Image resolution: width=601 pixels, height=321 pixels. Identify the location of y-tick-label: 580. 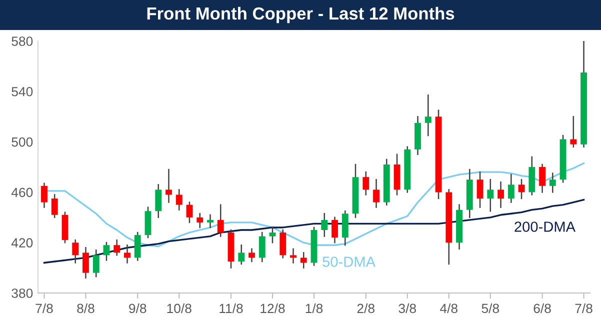
(22, 41).